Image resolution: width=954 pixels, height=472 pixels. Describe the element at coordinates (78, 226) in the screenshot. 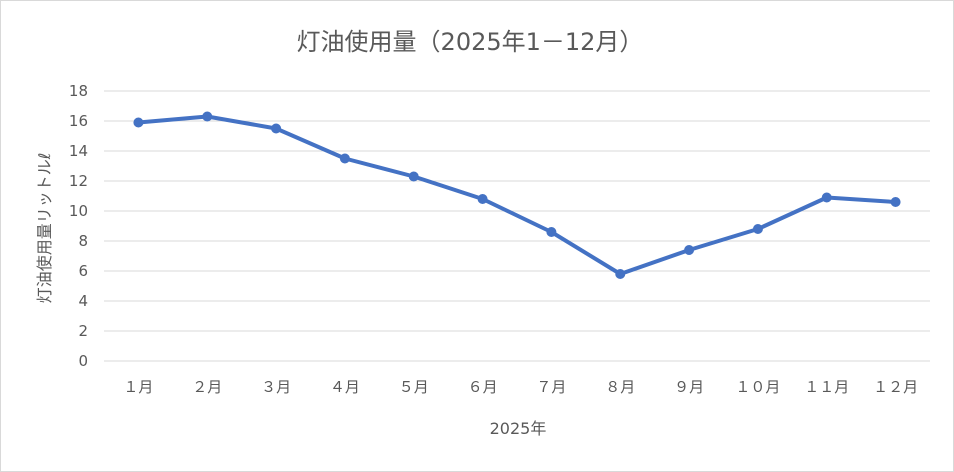

I see `y-axis-ticks: 0 2 4 6 8 10 12 14 16 18` at that location.